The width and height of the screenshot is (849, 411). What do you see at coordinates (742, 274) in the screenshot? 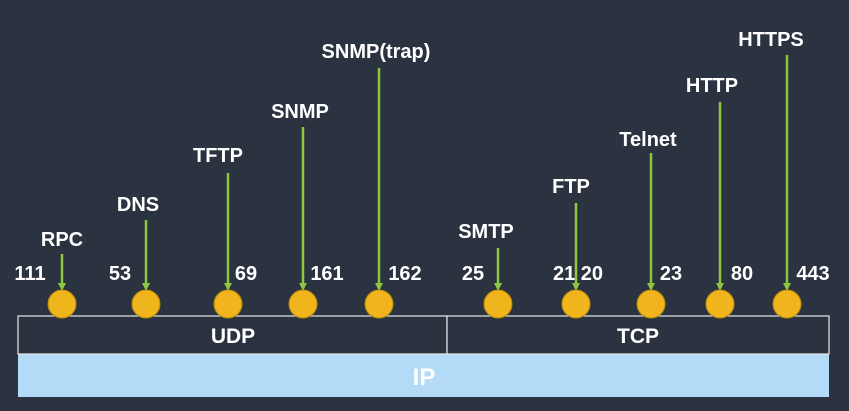
I see `tcp-port-number: 80` at bounding box center [742, 274].